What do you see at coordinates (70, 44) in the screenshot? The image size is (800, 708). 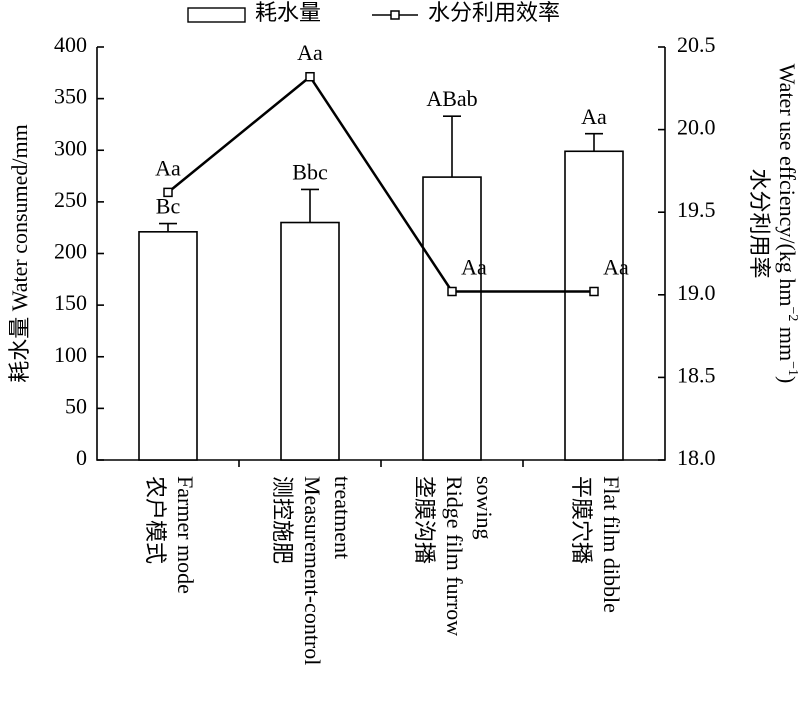 I see `y-tick-label: 400` at bounding box center [70, 44].